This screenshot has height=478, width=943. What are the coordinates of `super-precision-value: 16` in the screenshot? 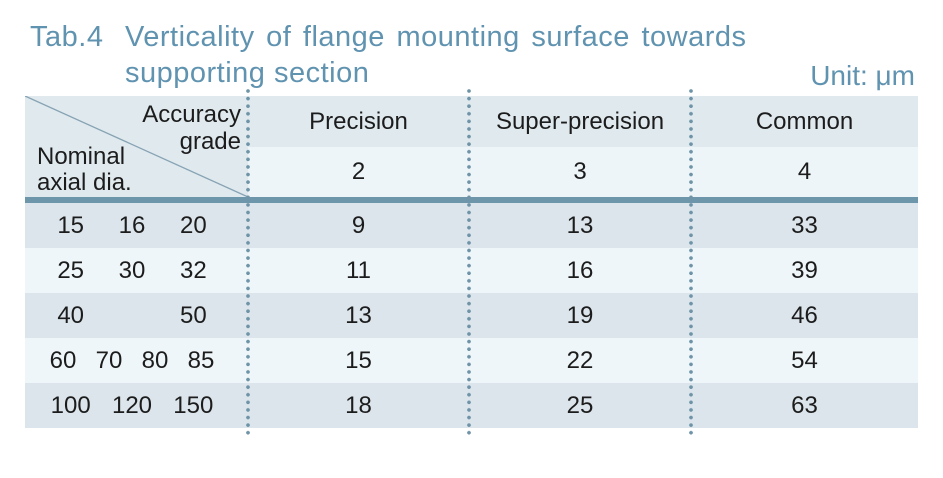 It's located at (580, 270).